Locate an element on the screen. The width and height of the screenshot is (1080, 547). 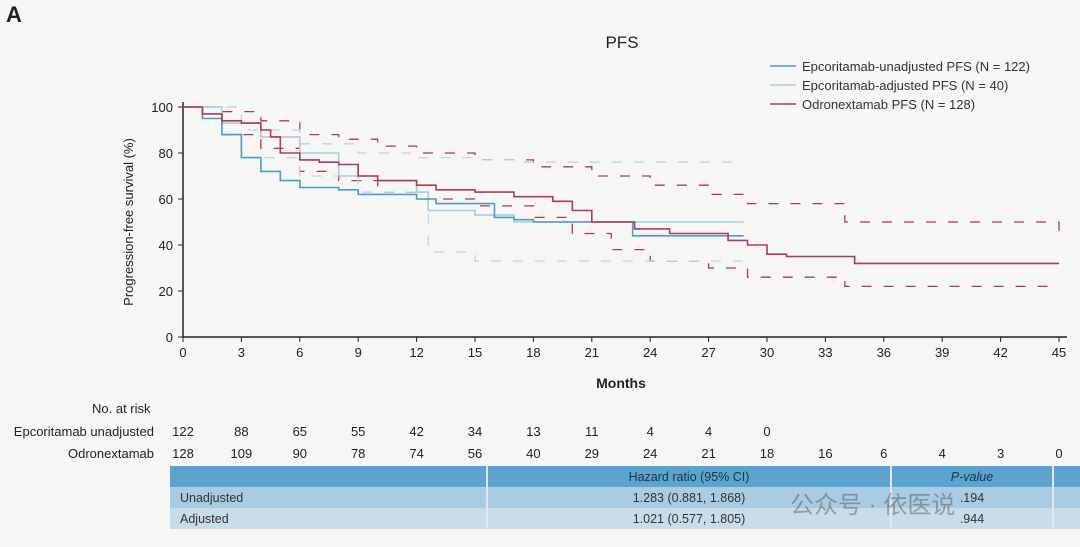
risk-count: 18 is located at coordinates (767, 453).